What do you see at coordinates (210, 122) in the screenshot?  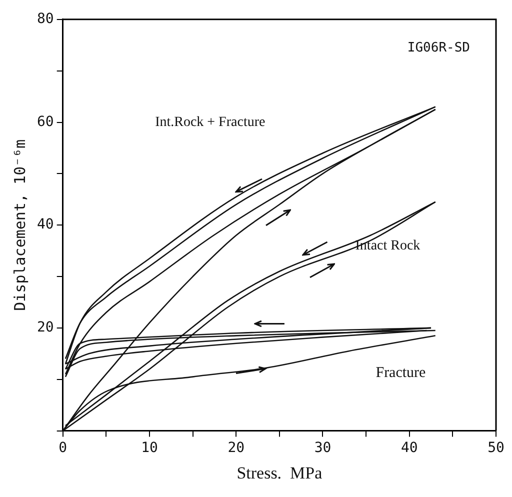 I see `annotation: Int.Rock + Fracture` at bounding box center [210, 122].